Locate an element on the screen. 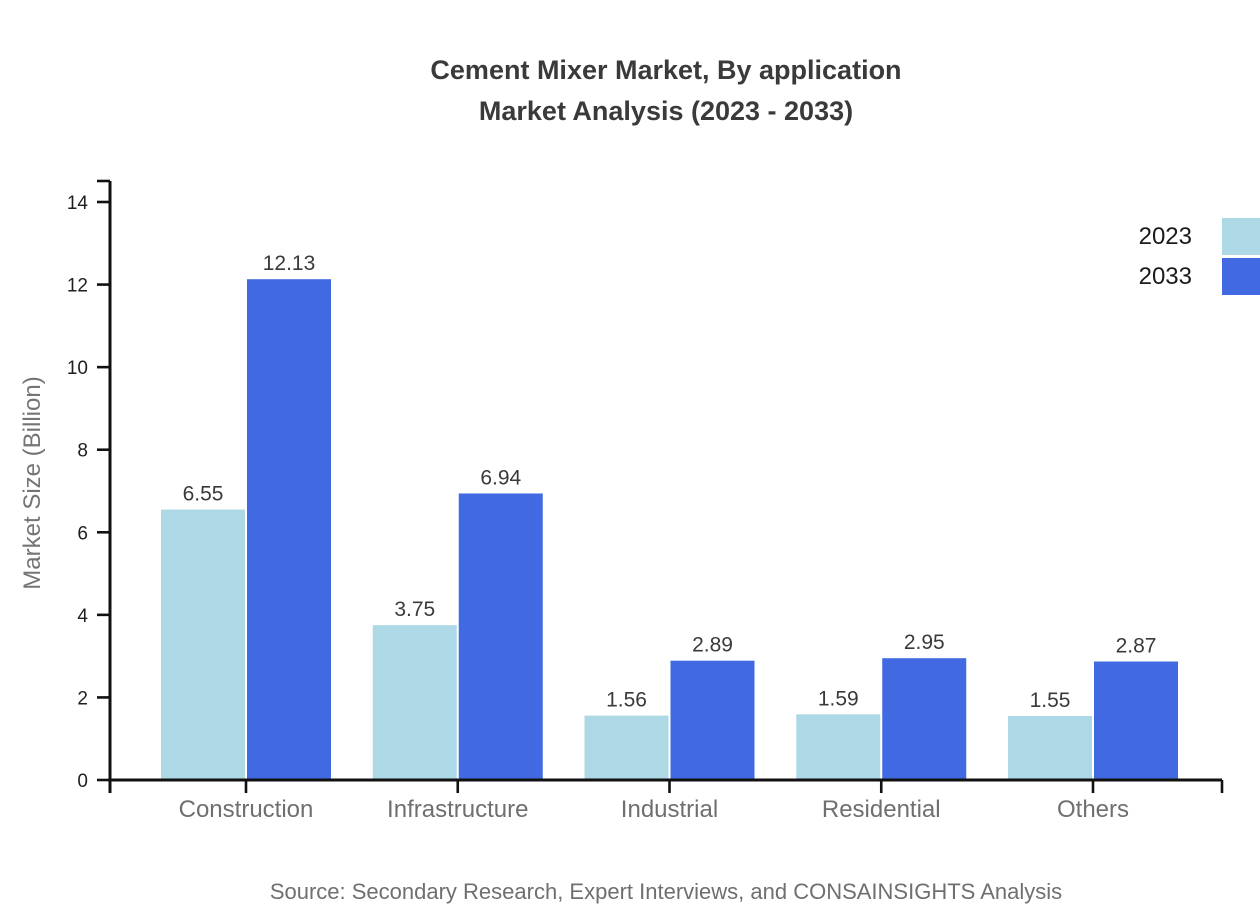 The height and width of the screenshot is (920, 1260). legend-item-2033: 2033 is located at coordinates (1199, 276).